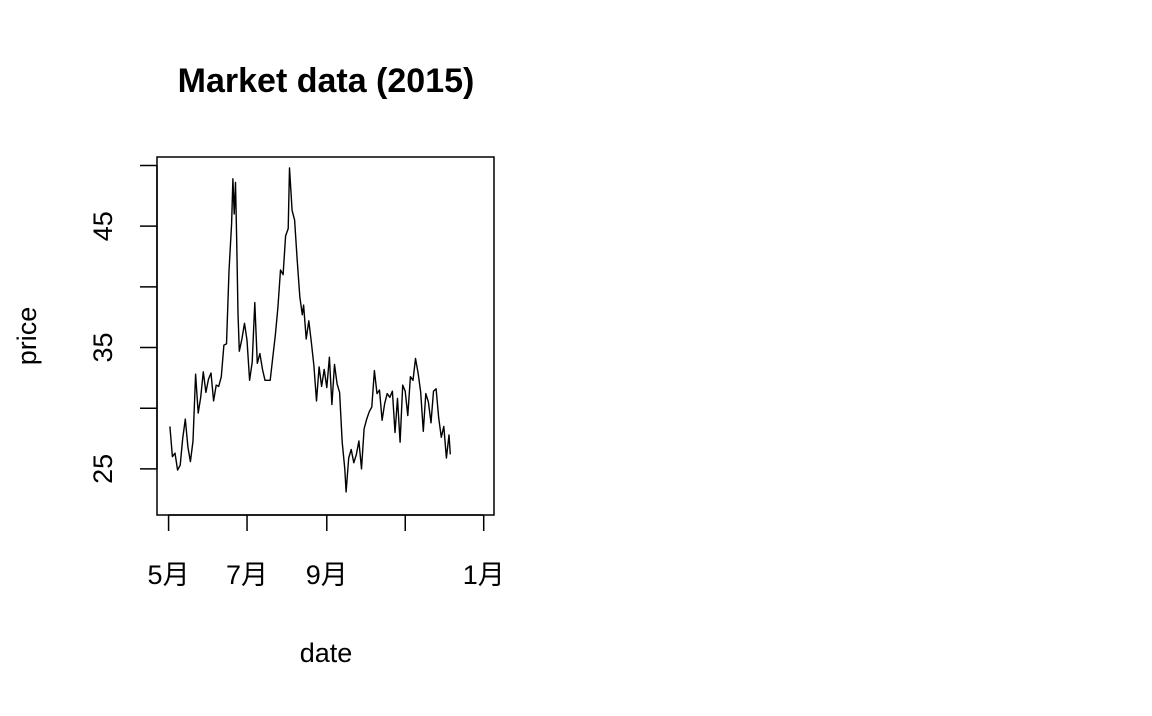 This screenshot has height=716, width=1152. I want to click on series-line, so click(310, 330).